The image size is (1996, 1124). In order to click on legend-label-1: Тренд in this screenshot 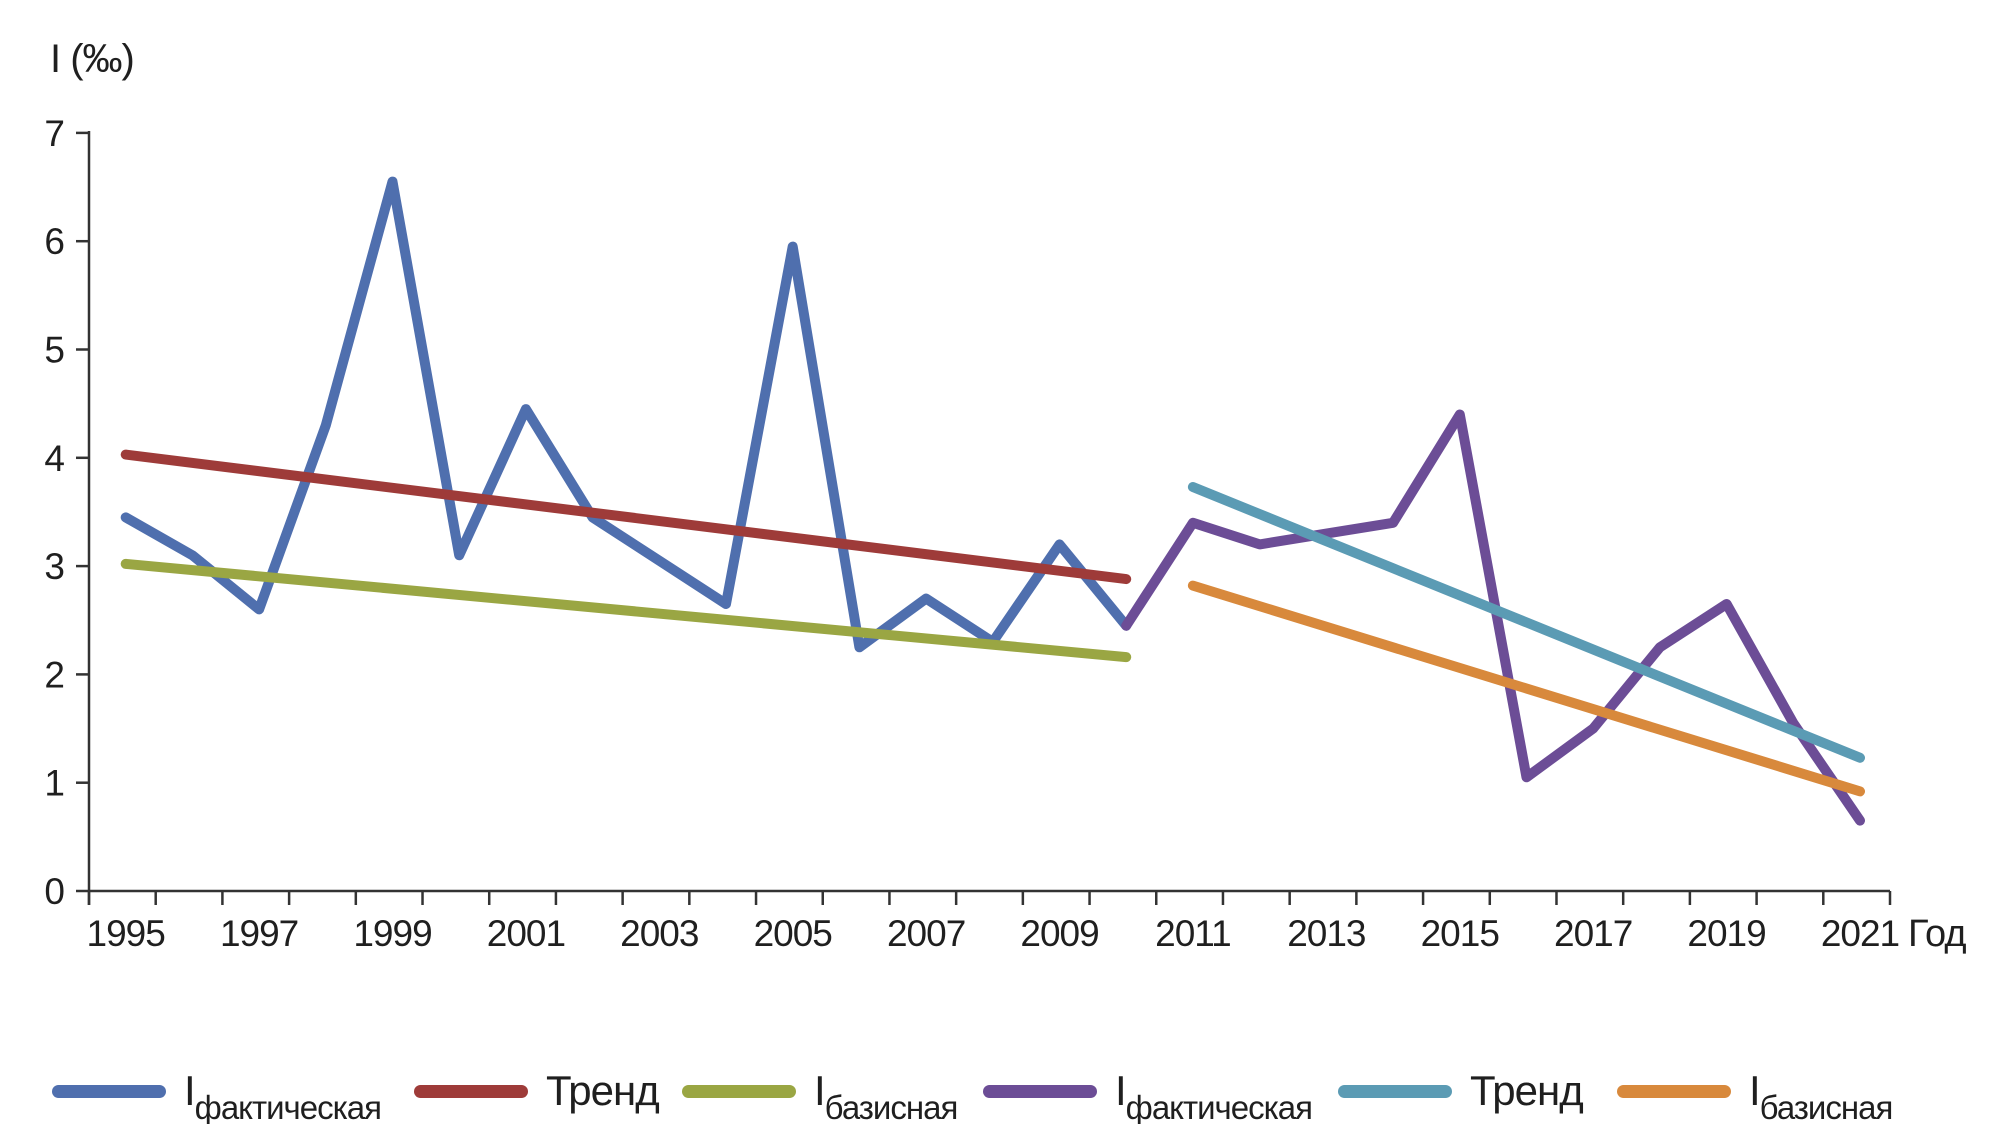, I will do `click(602, 1090)`.